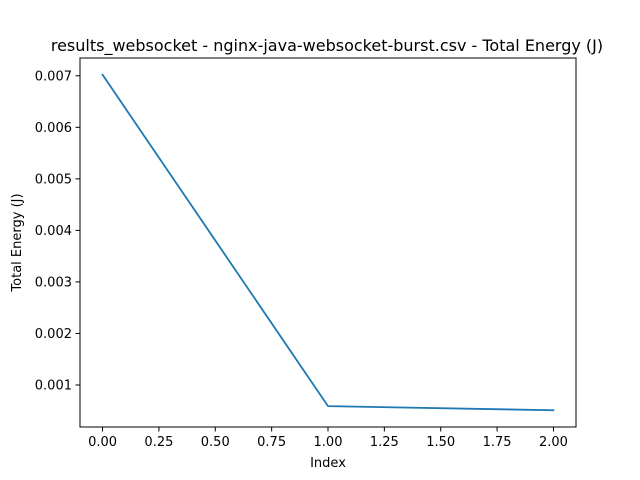 Image resolution: width=640 pixels, height=480 pixels. Describe the element at coordinates (53, 231) in the screenshot. I see `y-tick-label: 0.004` at that location.